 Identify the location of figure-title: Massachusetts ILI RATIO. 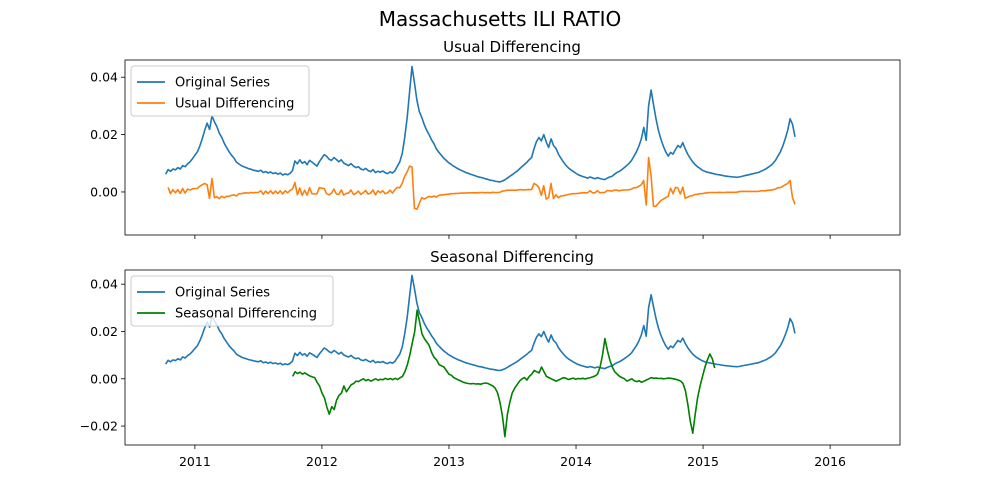
(500, 19).